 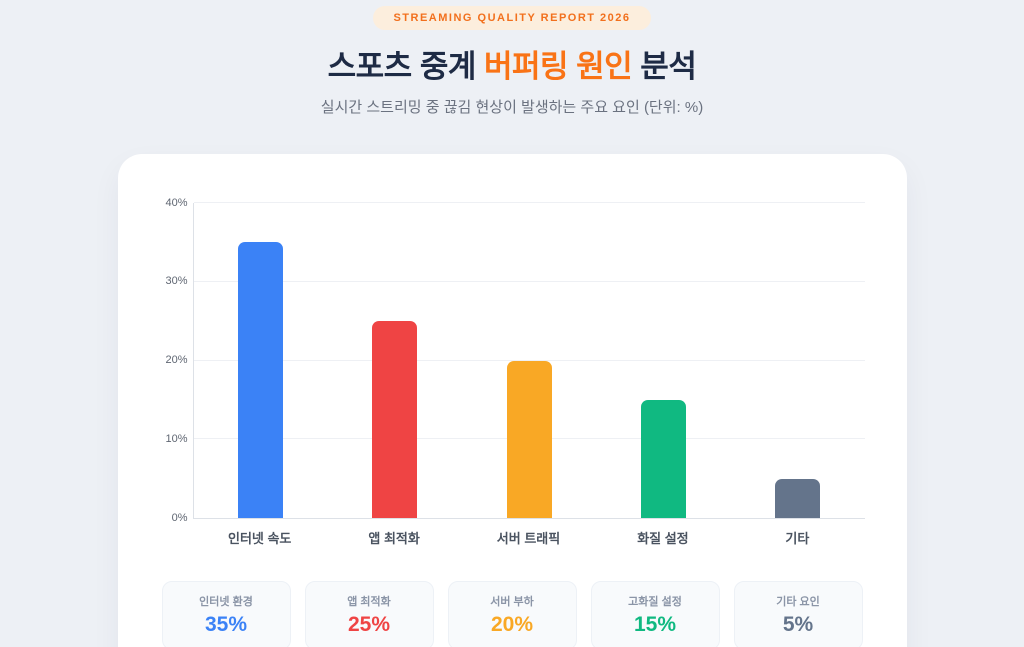 What do you see at coordinates (798, 602) in the screenshot?
I see `stat-label: 기타 요인` at bounding box center [798, 602].